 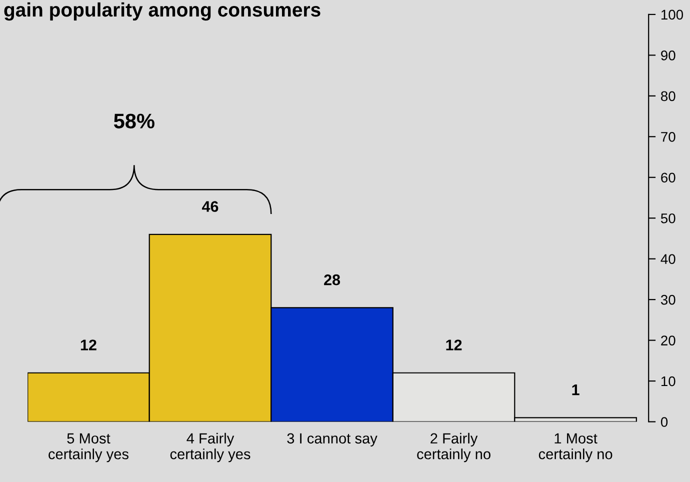 What do you see at coordinates (575, 447) in the screenshot?
I see `x-tick-label: 1 Most certainly no` at bounding box center [575, 447].